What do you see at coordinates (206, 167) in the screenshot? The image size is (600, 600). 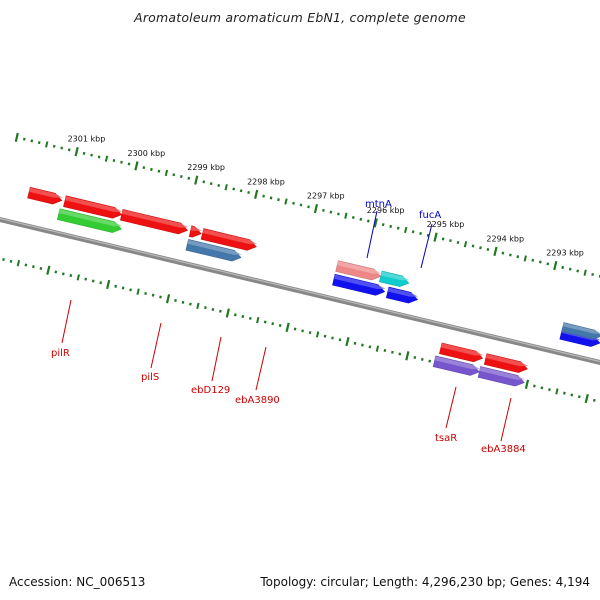 I see `ruler-tick-label: 2299 kbp` at bounding box center [206, 167].